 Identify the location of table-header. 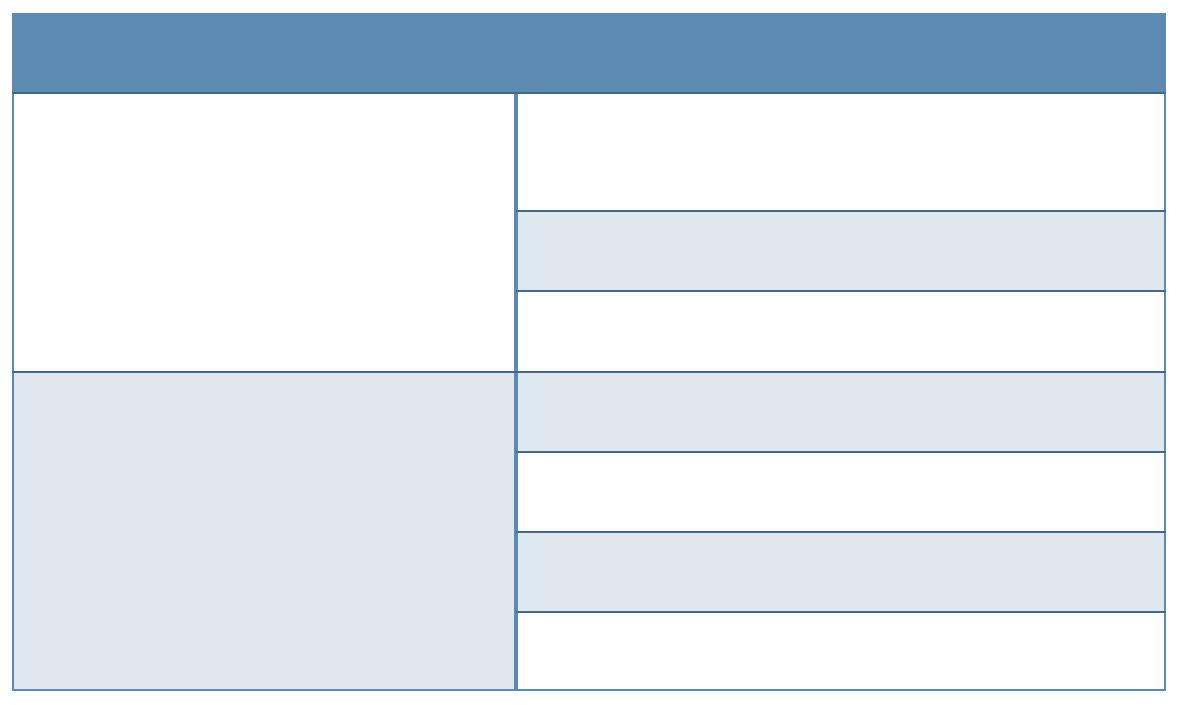
(589, 53).